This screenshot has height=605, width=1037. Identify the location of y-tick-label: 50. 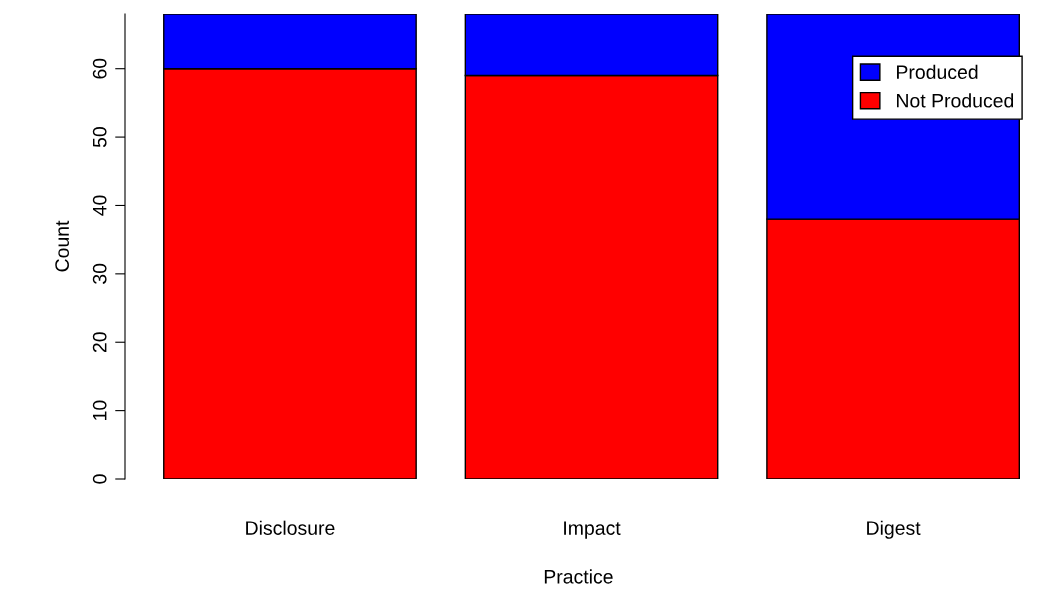
(99, 137).